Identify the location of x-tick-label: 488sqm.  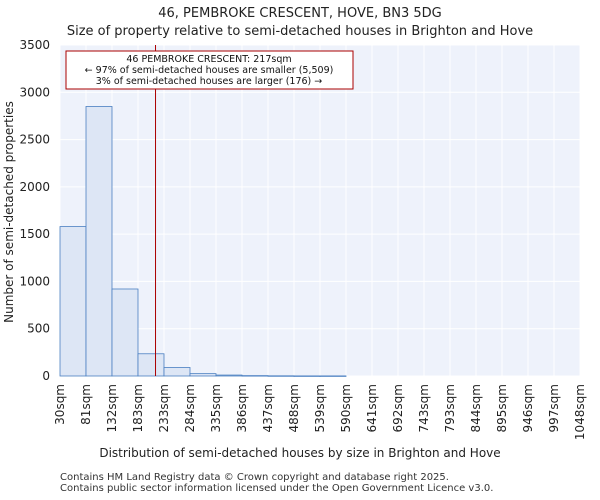
(294, 408).